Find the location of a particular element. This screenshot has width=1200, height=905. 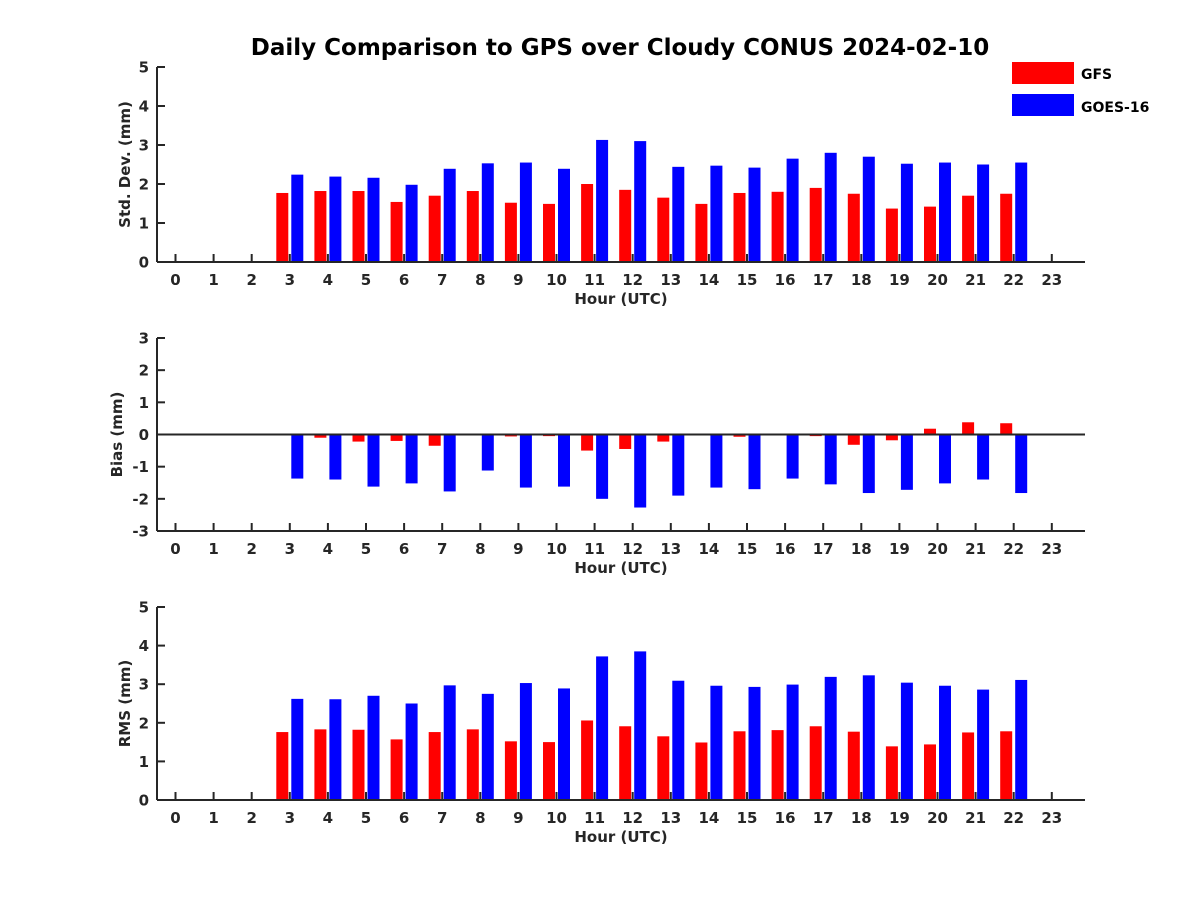

x-tick-label: 8 is located at coordinates (480, 280).